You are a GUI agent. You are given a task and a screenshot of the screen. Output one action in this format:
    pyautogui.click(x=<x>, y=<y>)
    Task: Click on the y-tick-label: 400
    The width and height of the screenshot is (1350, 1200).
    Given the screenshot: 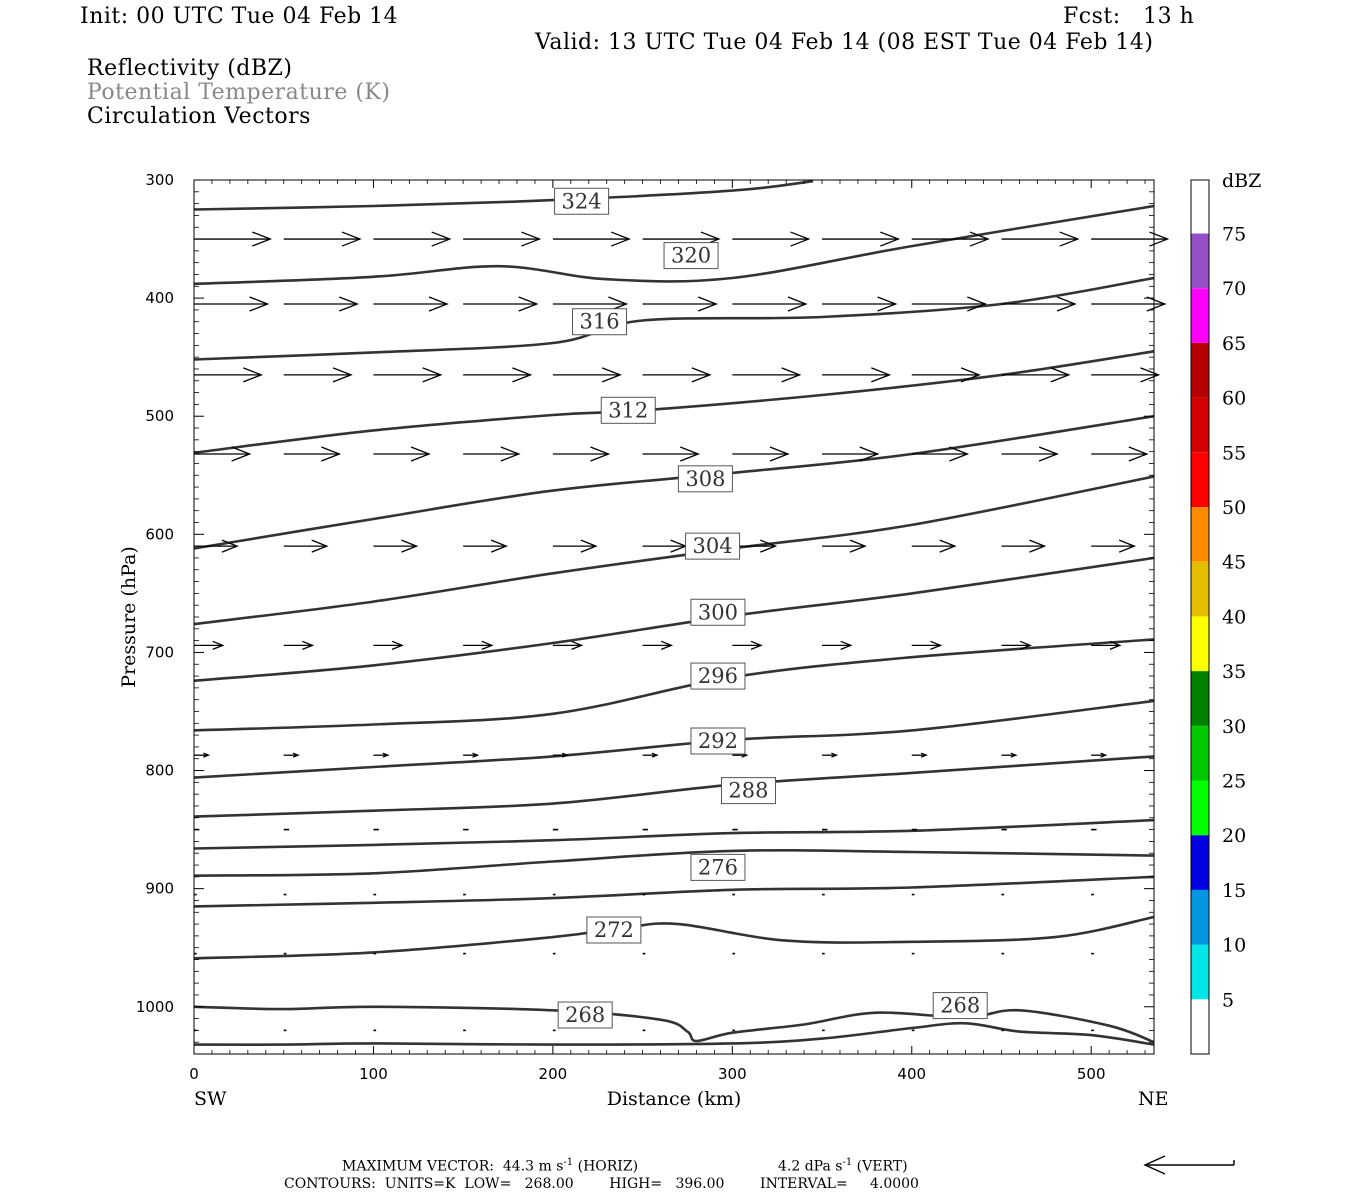 What is the action you would take?
    pyautogui.click(x=159, y=298)
    